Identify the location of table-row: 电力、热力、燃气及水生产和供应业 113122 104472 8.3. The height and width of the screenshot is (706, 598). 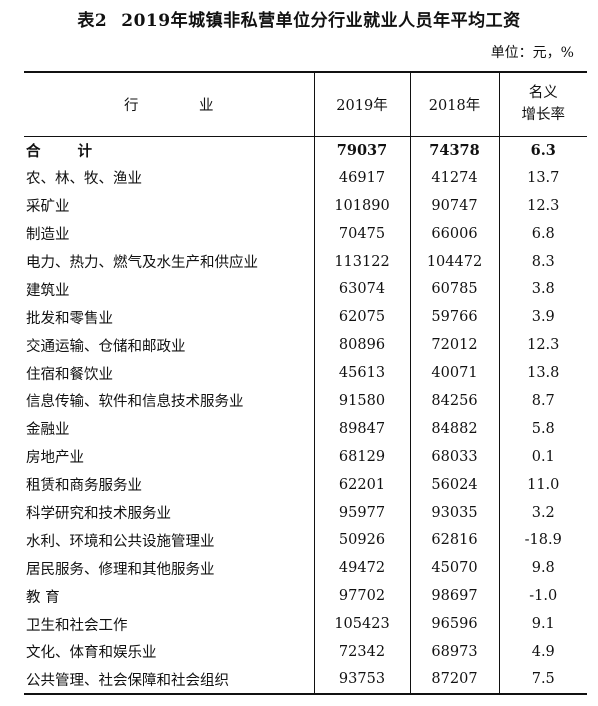
(305, 261).